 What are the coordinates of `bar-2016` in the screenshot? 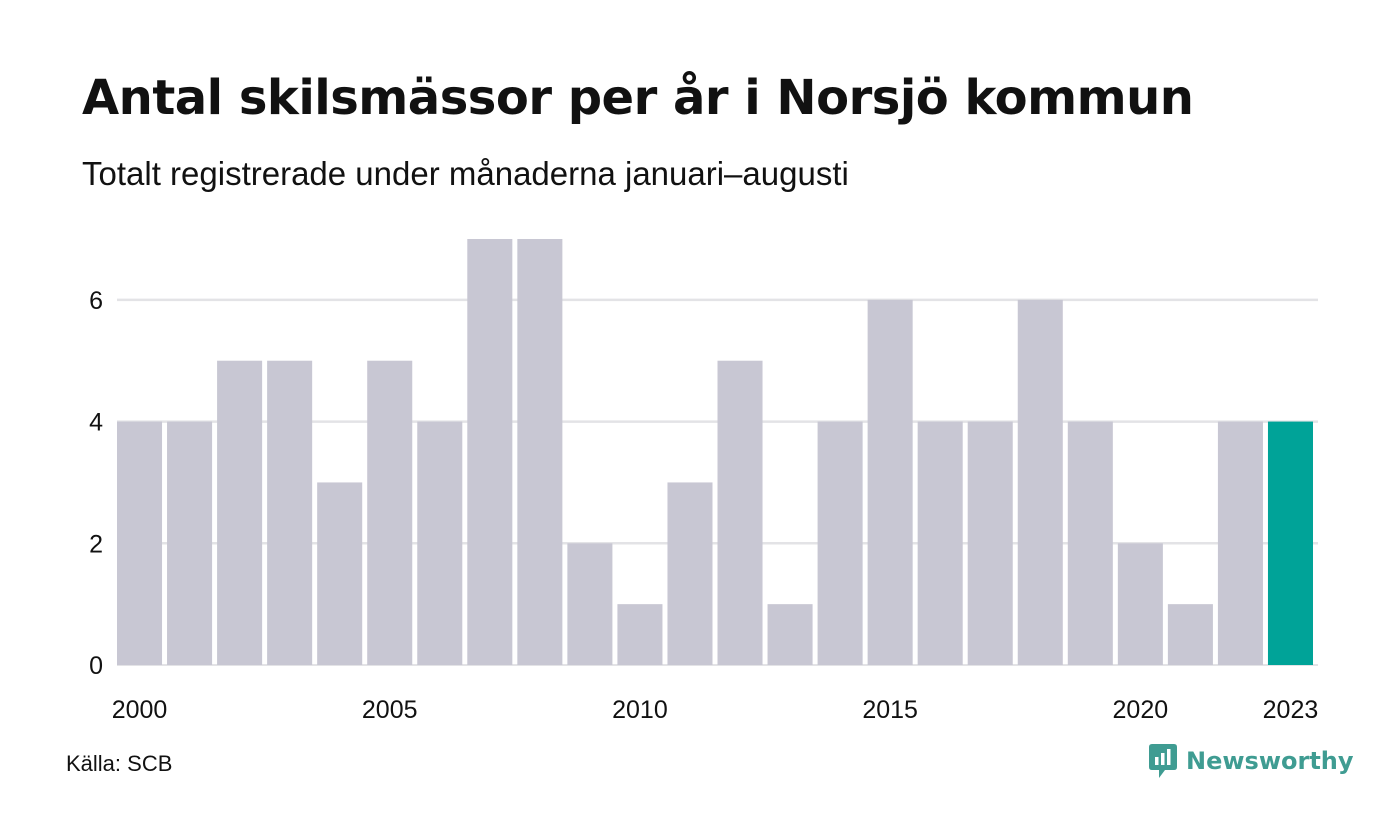 It's located at (940, 543).